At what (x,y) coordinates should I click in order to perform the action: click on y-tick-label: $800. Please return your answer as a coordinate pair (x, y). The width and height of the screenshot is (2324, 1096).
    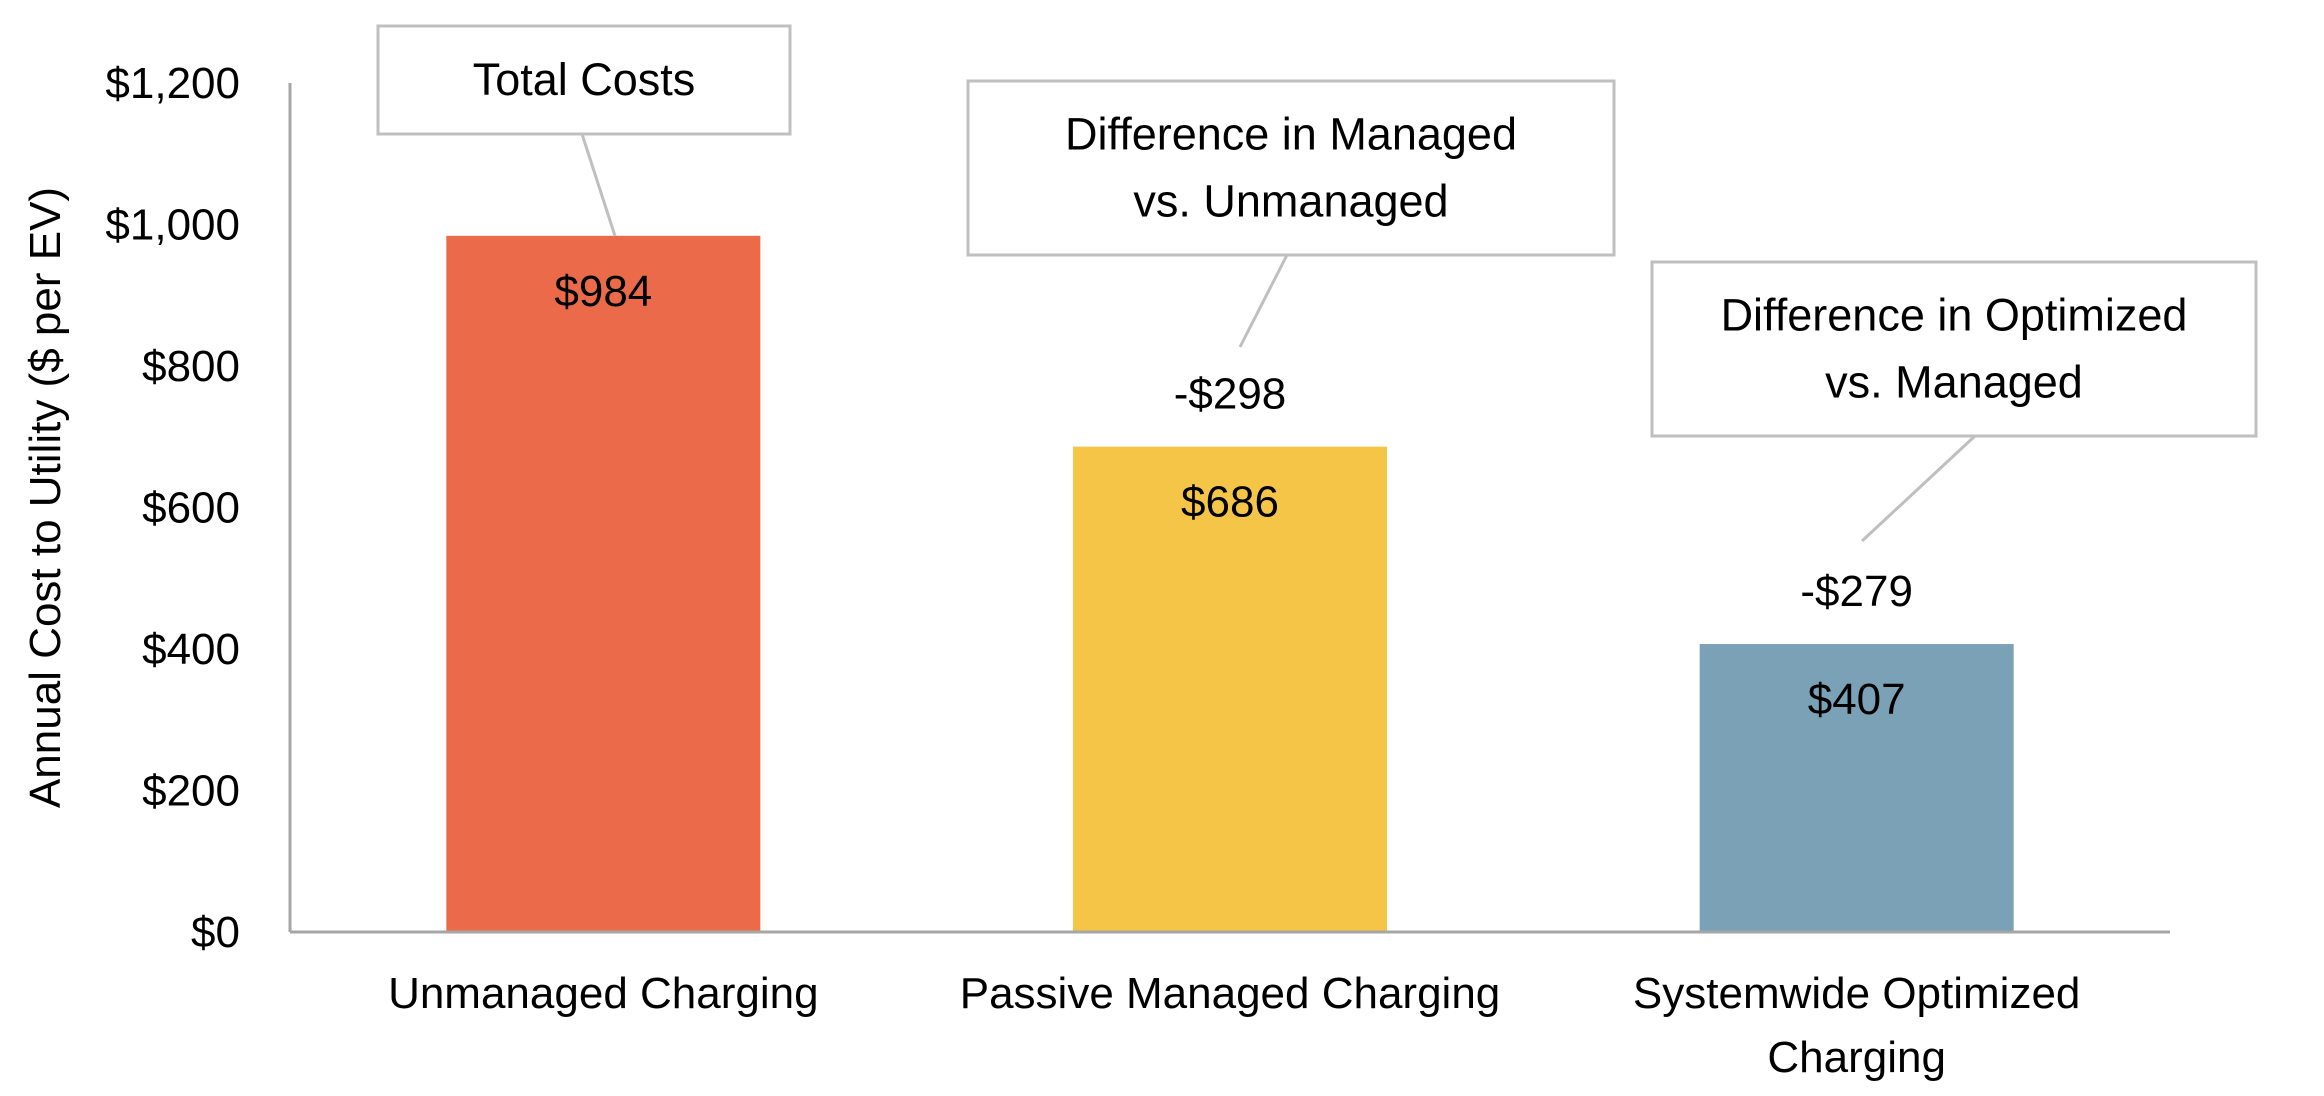
    Looking at the image, I should click on (191, 366).